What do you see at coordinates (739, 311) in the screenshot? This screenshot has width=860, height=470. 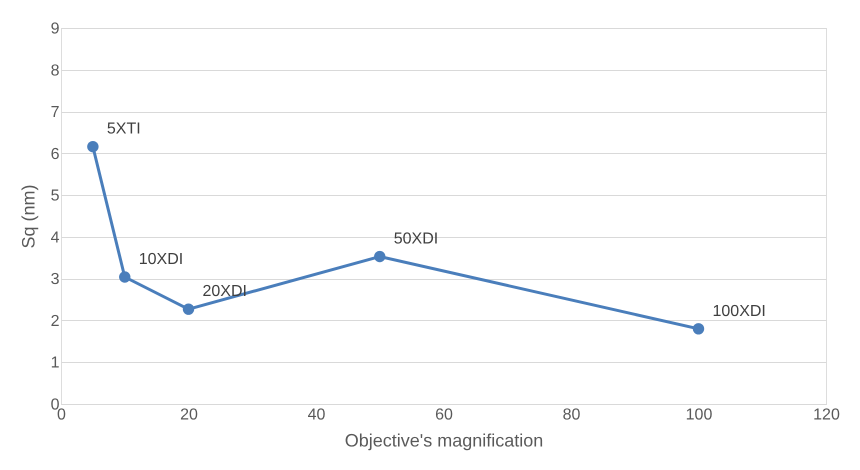 I see `annotation: 100XDI` at bounding box center [739, 311].